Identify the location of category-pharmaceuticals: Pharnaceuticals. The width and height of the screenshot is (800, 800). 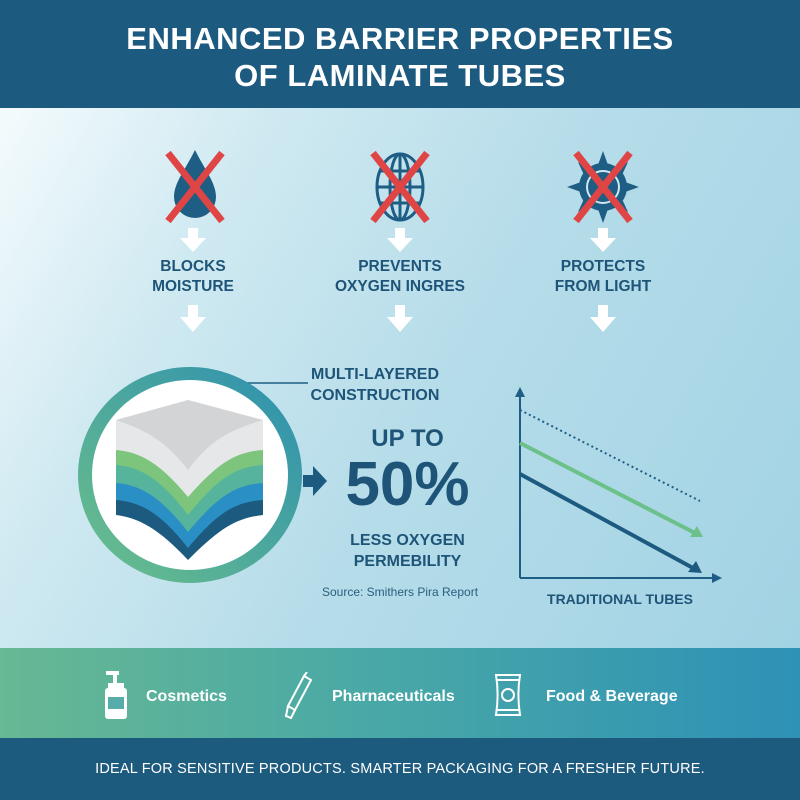
(393, 696).